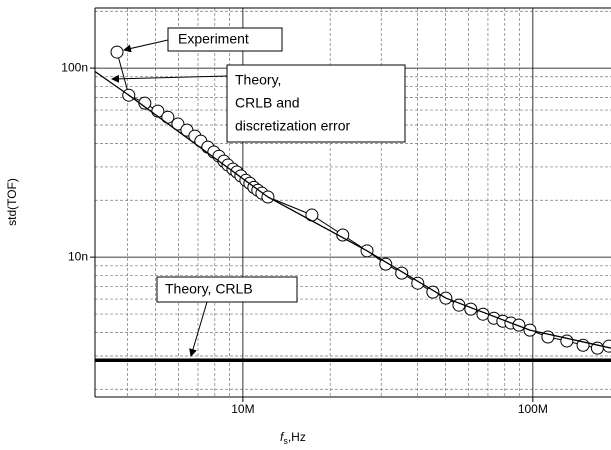 The width and height of the screenshot is (611, 450). I want to click on x-tick-label: 100M, so click(533, 409).